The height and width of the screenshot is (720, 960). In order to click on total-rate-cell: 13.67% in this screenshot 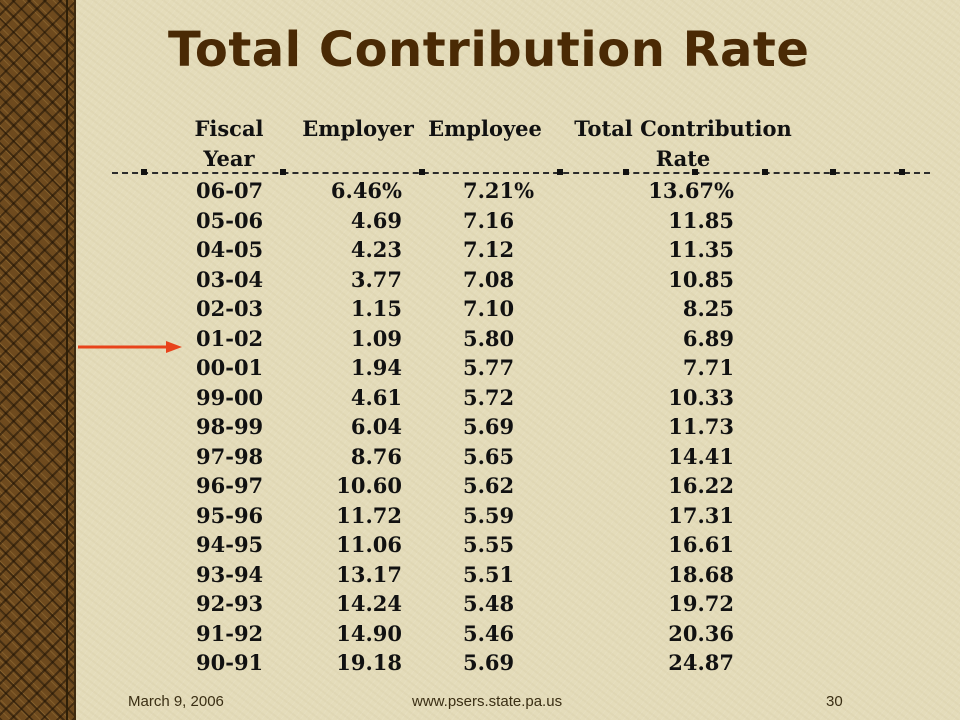, I will do `click(691, 190)`.